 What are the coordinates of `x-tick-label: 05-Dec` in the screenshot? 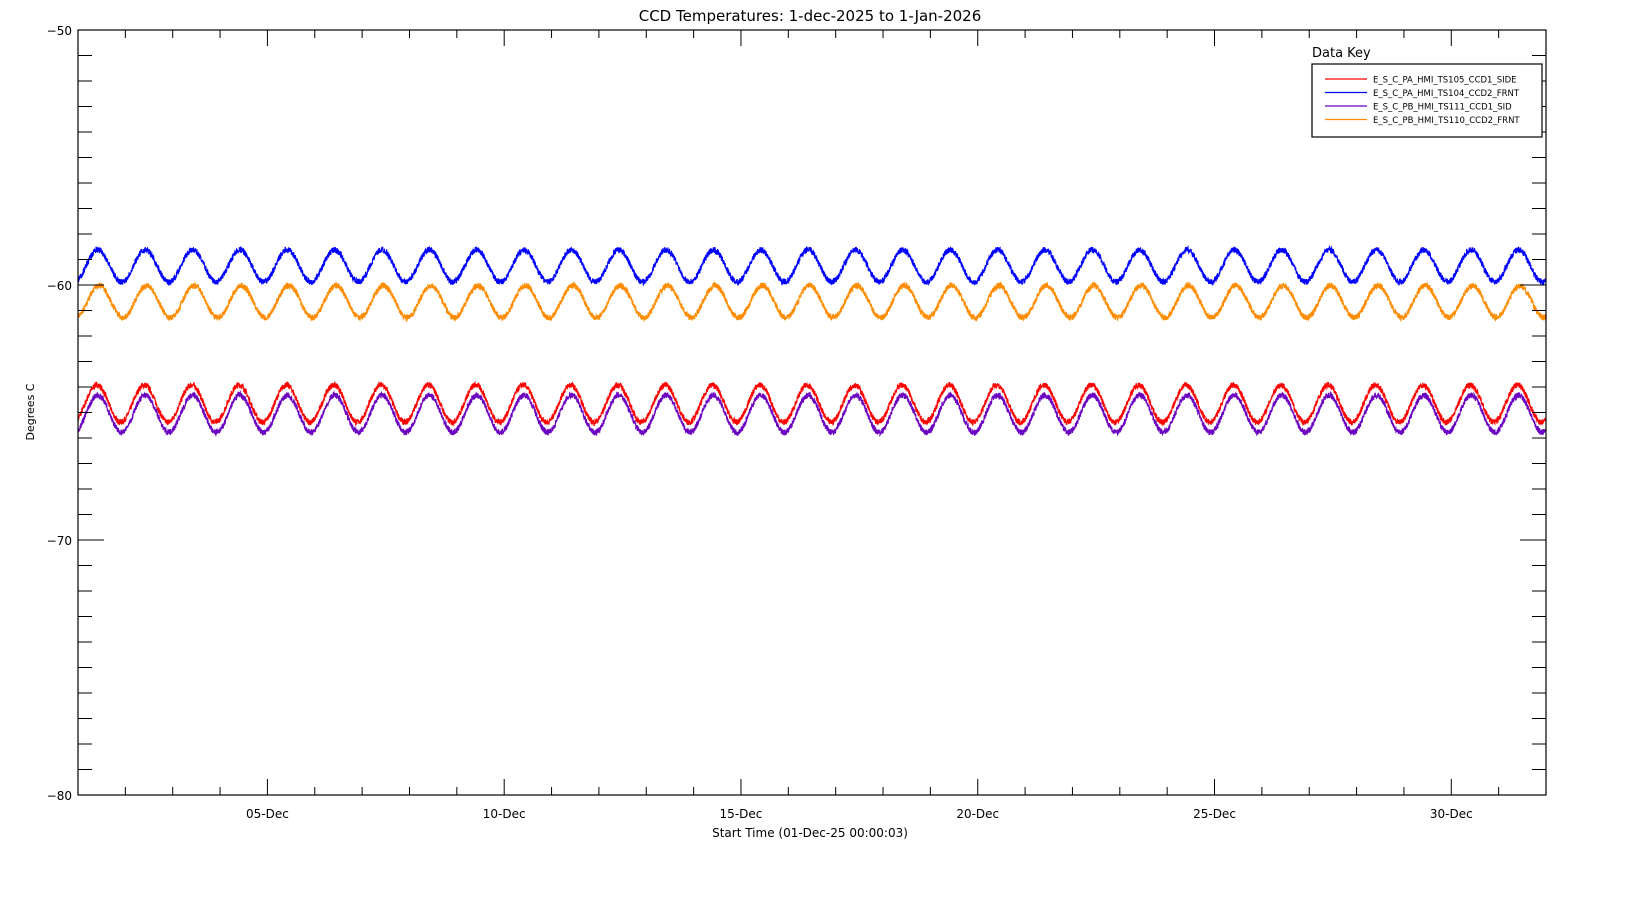 It's located at (267, 814).